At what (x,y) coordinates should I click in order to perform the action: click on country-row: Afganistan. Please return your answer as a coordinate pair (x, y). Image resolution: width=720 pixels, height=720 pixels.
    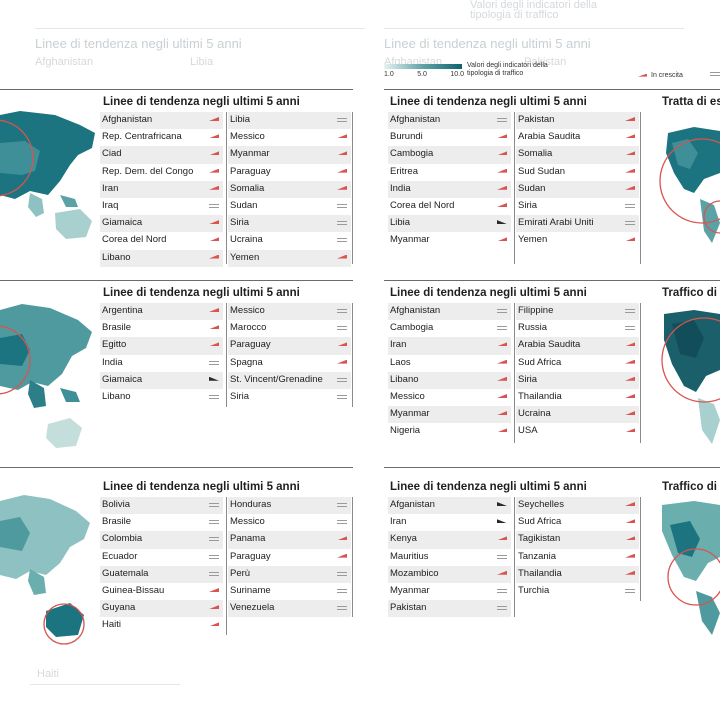
    Looking at the image, I should click on (449, 506).